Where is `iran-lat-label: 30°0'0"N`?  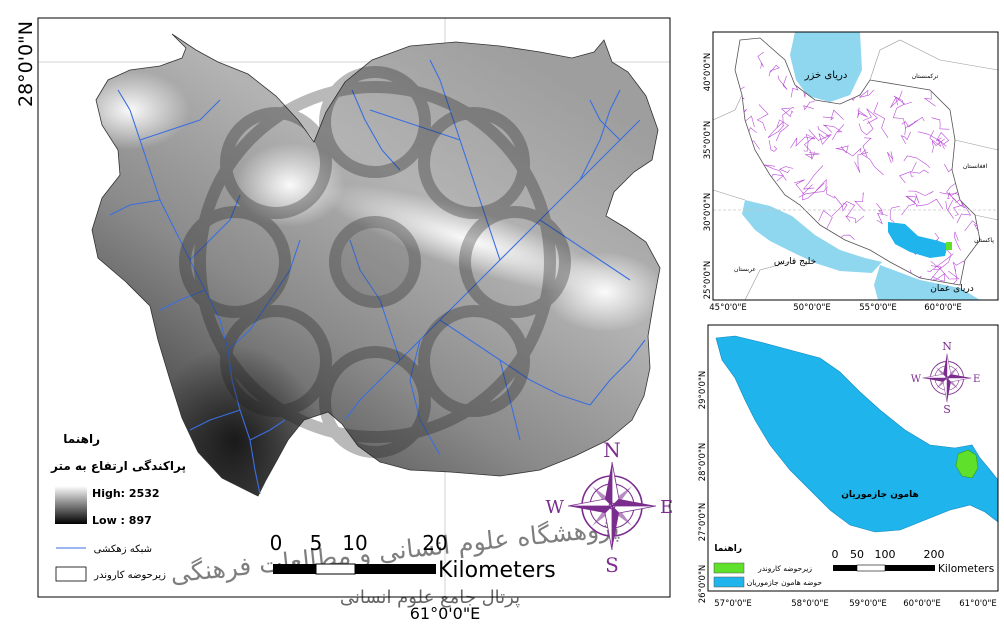 iran-lat-label: 30°0'0"N is located at coordinates (708, 212).